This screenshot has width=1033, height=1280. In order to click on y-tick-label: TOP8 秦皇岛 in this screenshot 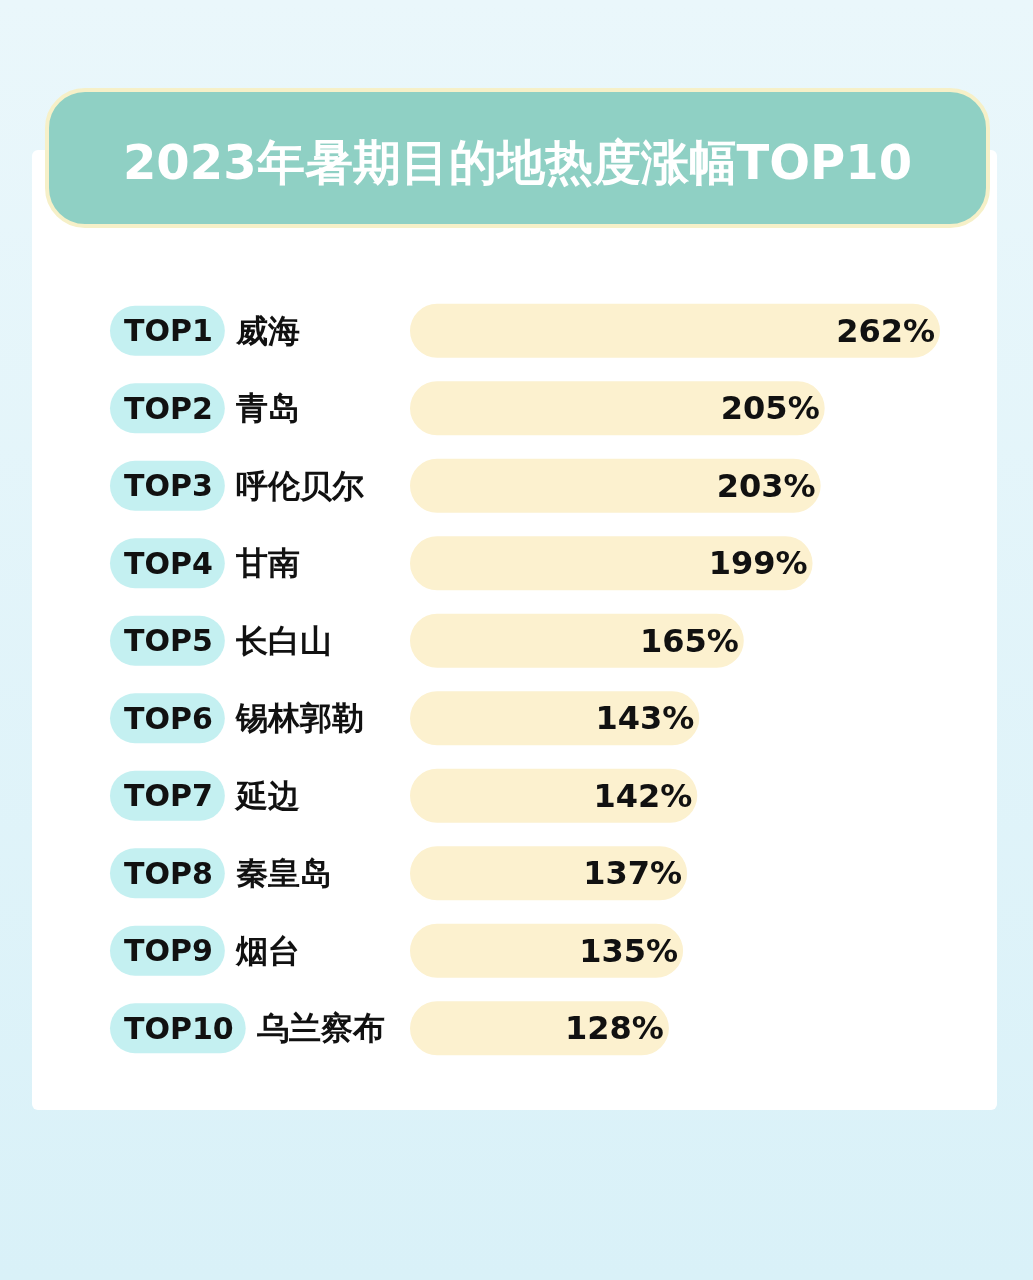, I will do `click(228, 873)`.